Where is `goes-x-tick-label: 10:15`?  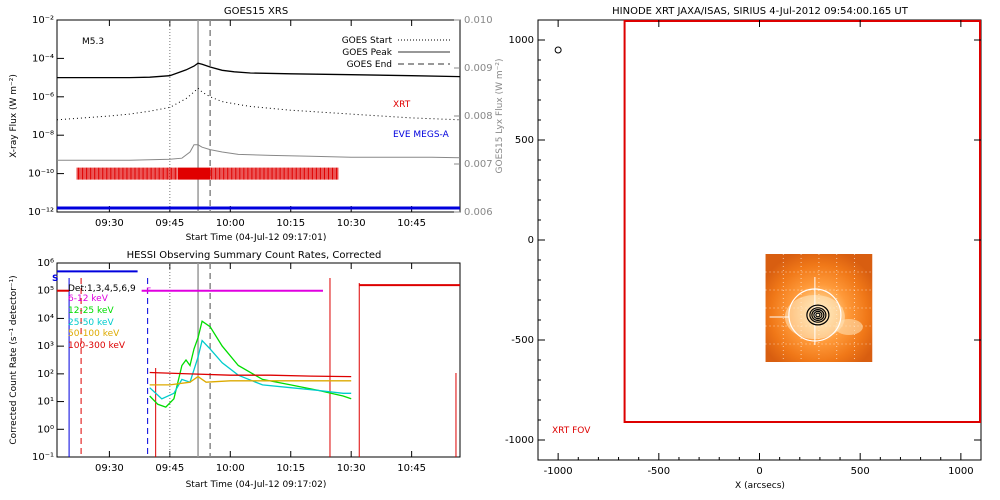
goes-x-tick-label: 10:15 is located at coordinates (290, 223).